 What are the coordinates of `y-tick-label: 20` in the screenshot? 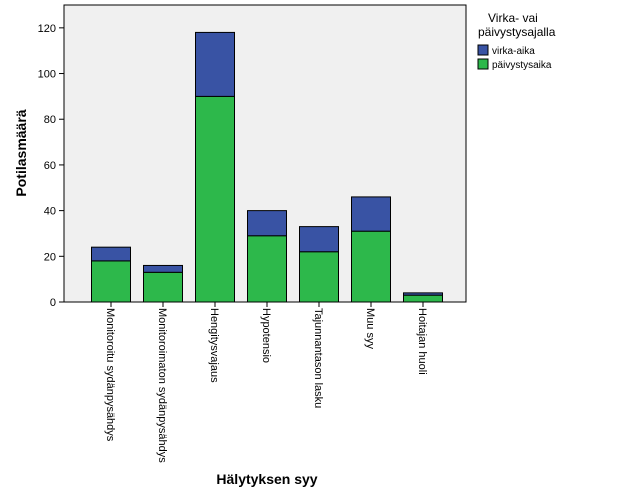 It's located at (50, 257).